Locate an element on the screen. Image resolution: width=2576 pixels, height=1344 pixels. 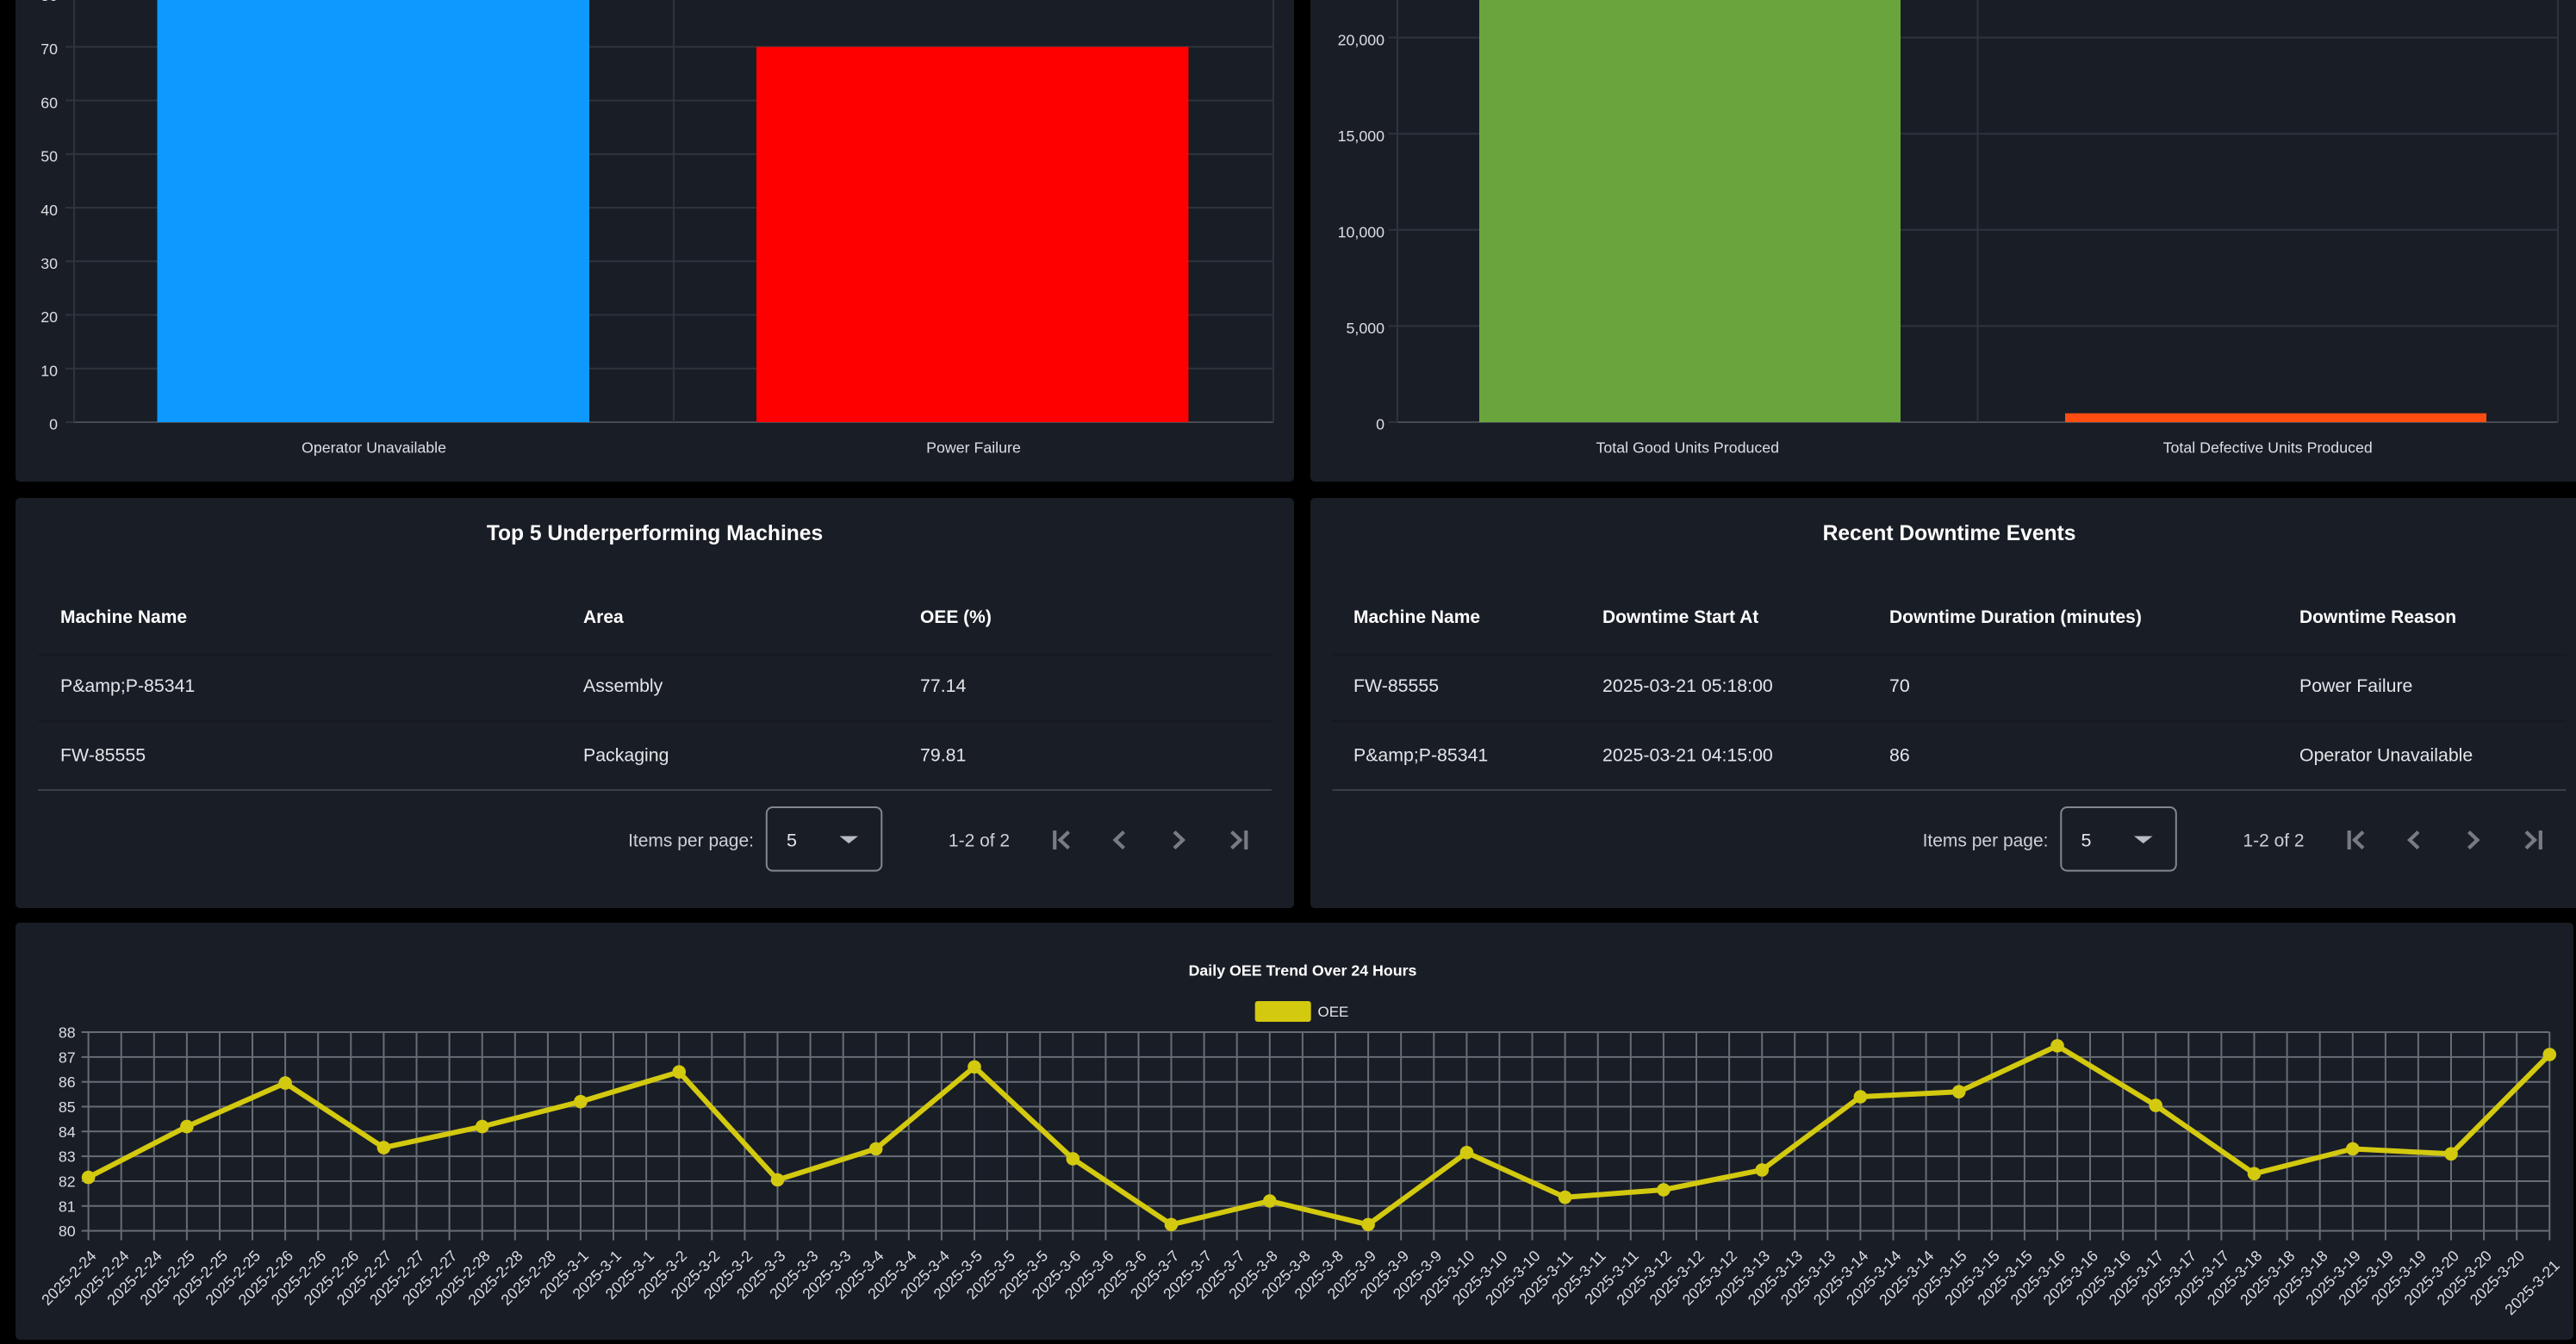
svg-text: Top 5 Underperforming Machines is located at coordinates (655, 533).